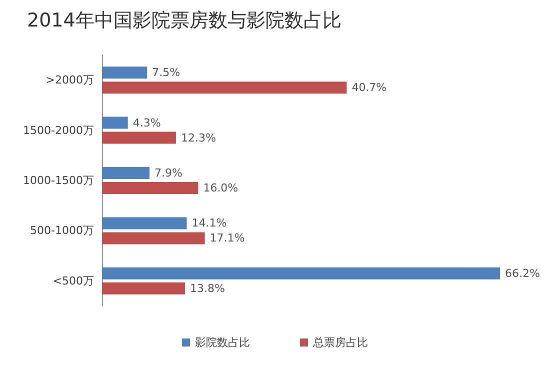  Describe the element at coordinates (58, 130) in the screenshot. I see `y-tick-label: 1500-2000万` at that location.